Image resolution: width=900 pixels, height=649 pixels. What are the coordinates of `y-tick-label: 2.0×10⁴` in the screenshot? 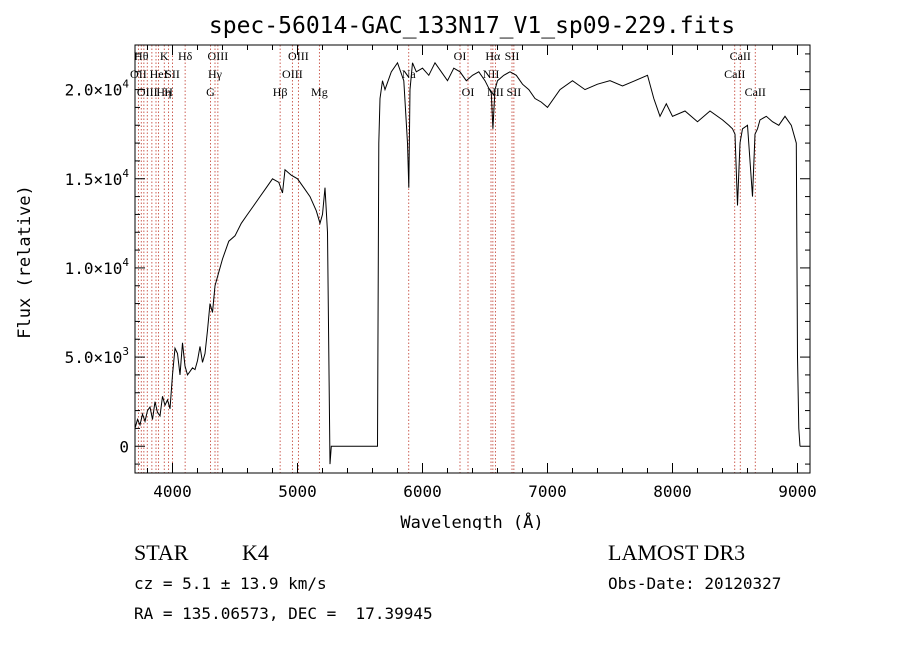 It's located at (97, 89).